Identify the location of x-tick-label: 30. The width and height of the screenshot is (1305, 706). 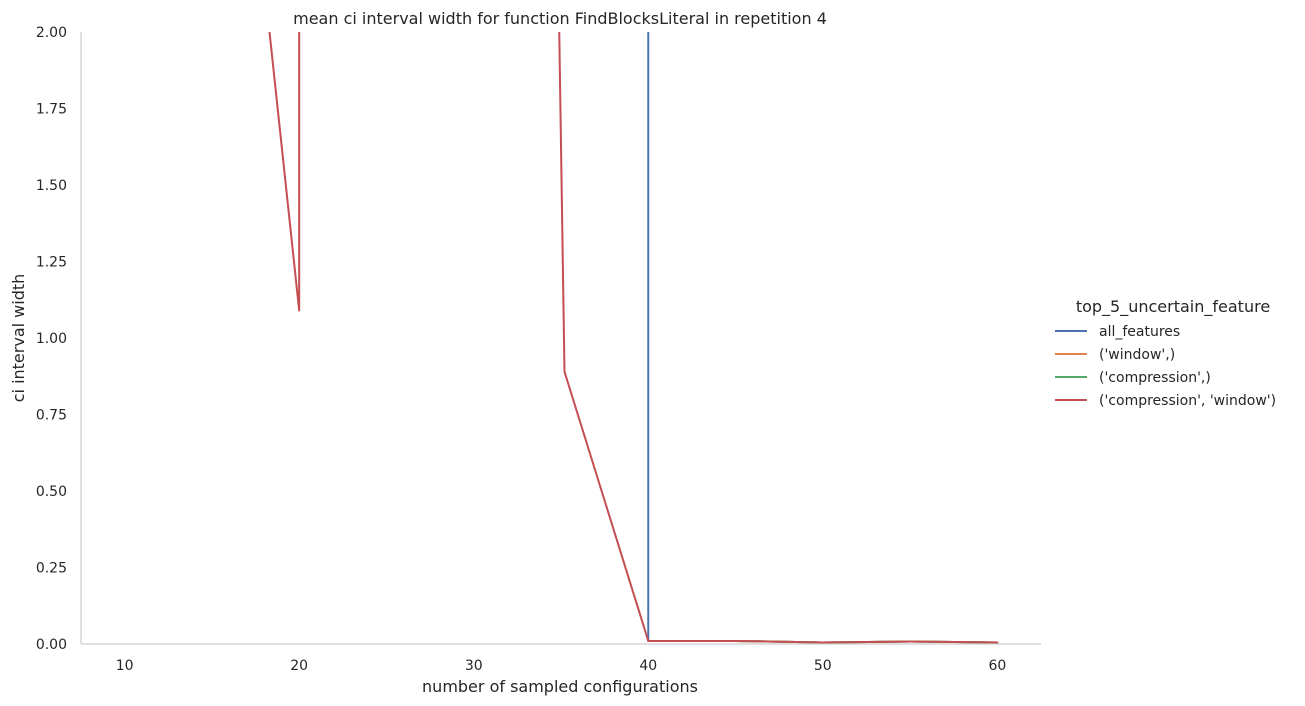
(474, 666).